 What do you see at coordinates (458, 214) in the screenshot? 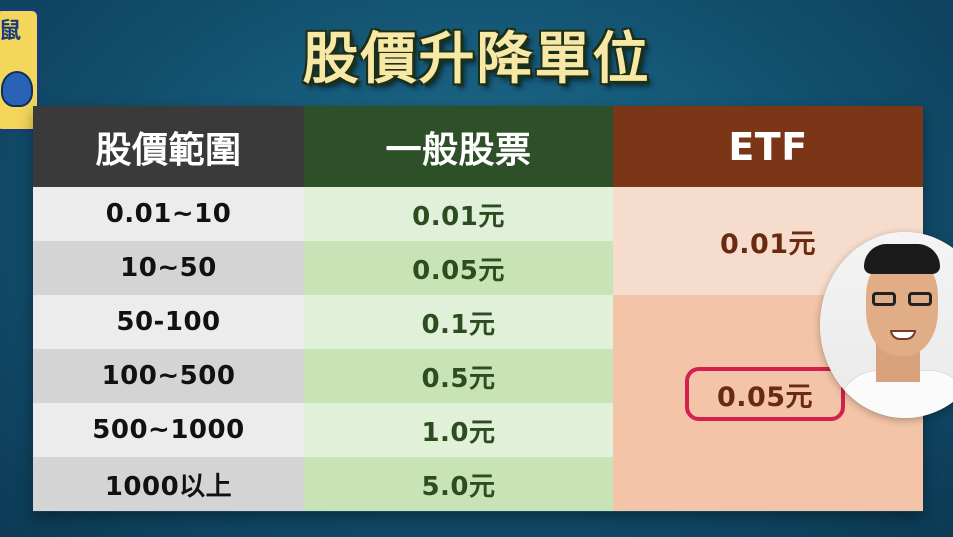
I see `stock-tick-cell: 0.01元` at bounding box center [458, 214].